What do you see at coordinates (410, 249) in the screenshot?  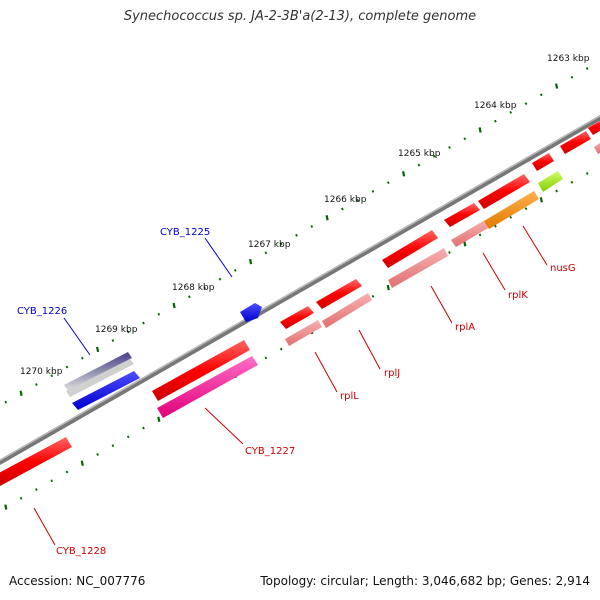 I see `gene-rplA-top` at bounding box center [410, 249].